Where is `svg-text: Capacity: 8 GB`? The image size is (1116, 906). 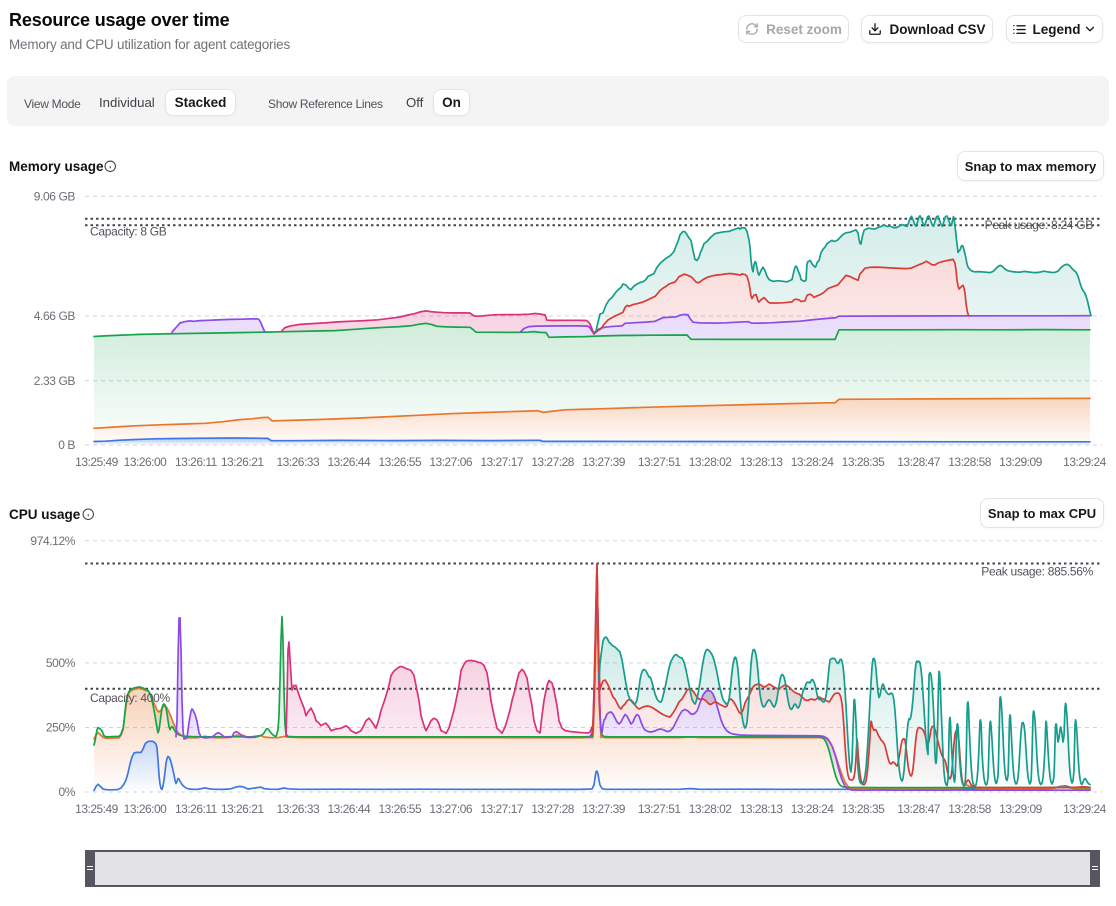 svg-text: Capacity: 8 GB is located at coordinates (128, 232).